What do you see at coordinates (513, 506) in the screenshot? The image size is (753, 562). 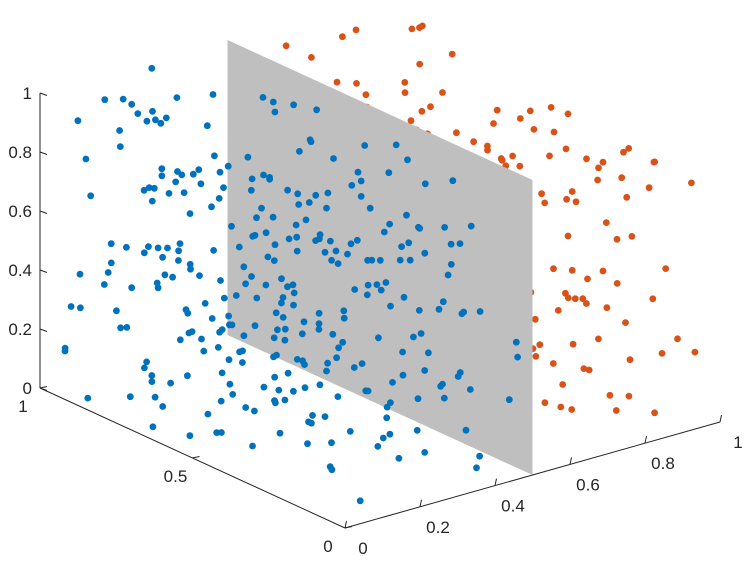 I see `x-tick-label: 0.4` at bounding box center [513, 506].